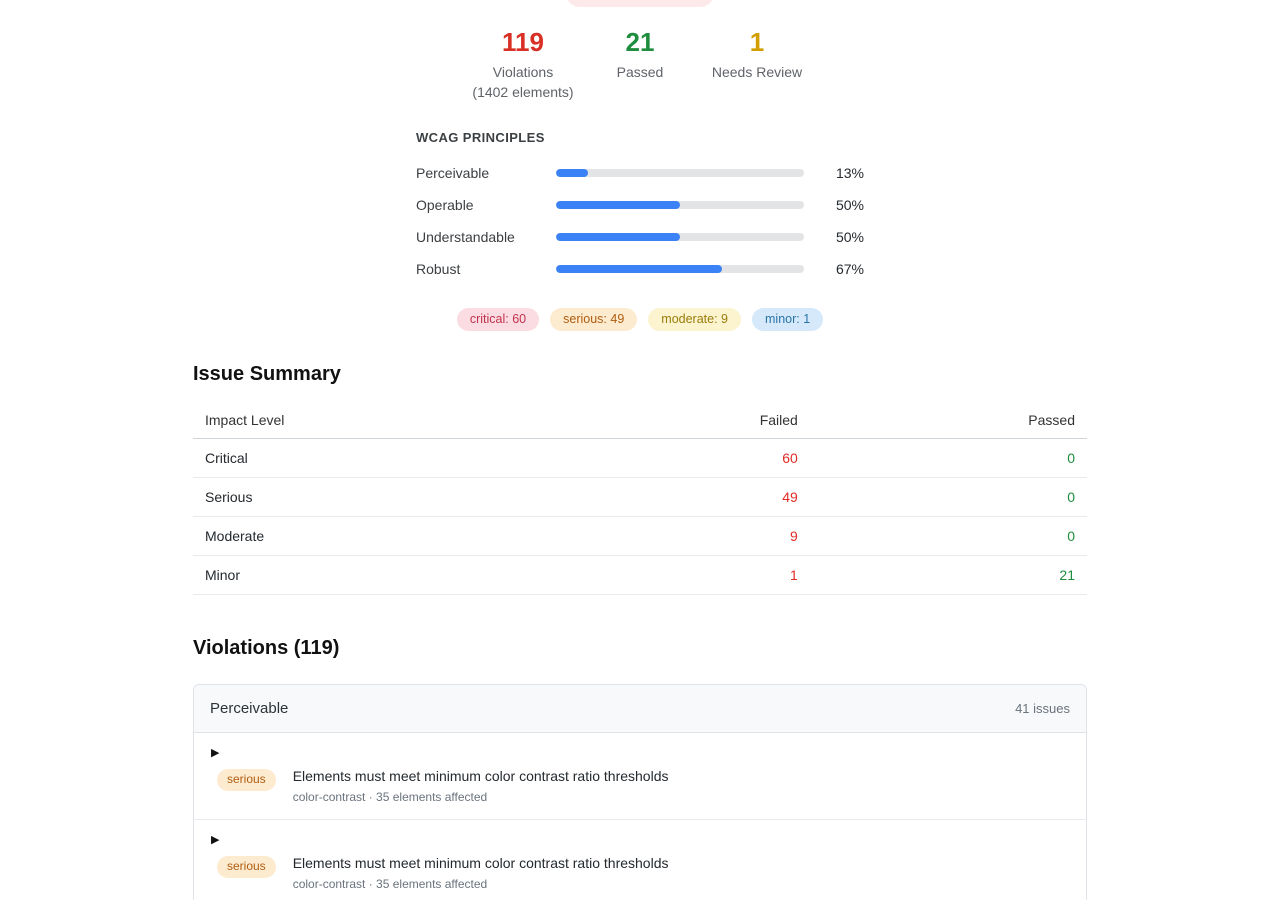 The width and height of the screenshot is (1280, 900). I want to click on minor-count-badge: minor: 1, so click(788, 319).